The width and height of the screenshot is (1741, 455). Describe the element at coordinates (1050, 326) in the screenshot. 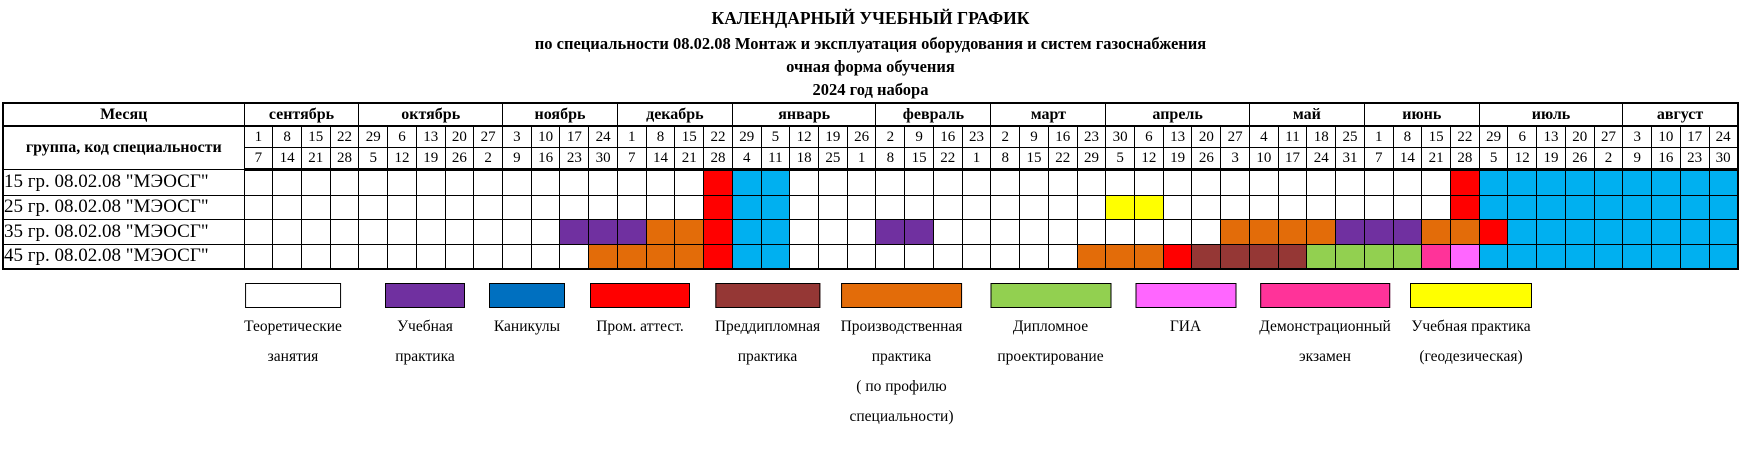

I see `legend-label-line: Дипломное` at that location.